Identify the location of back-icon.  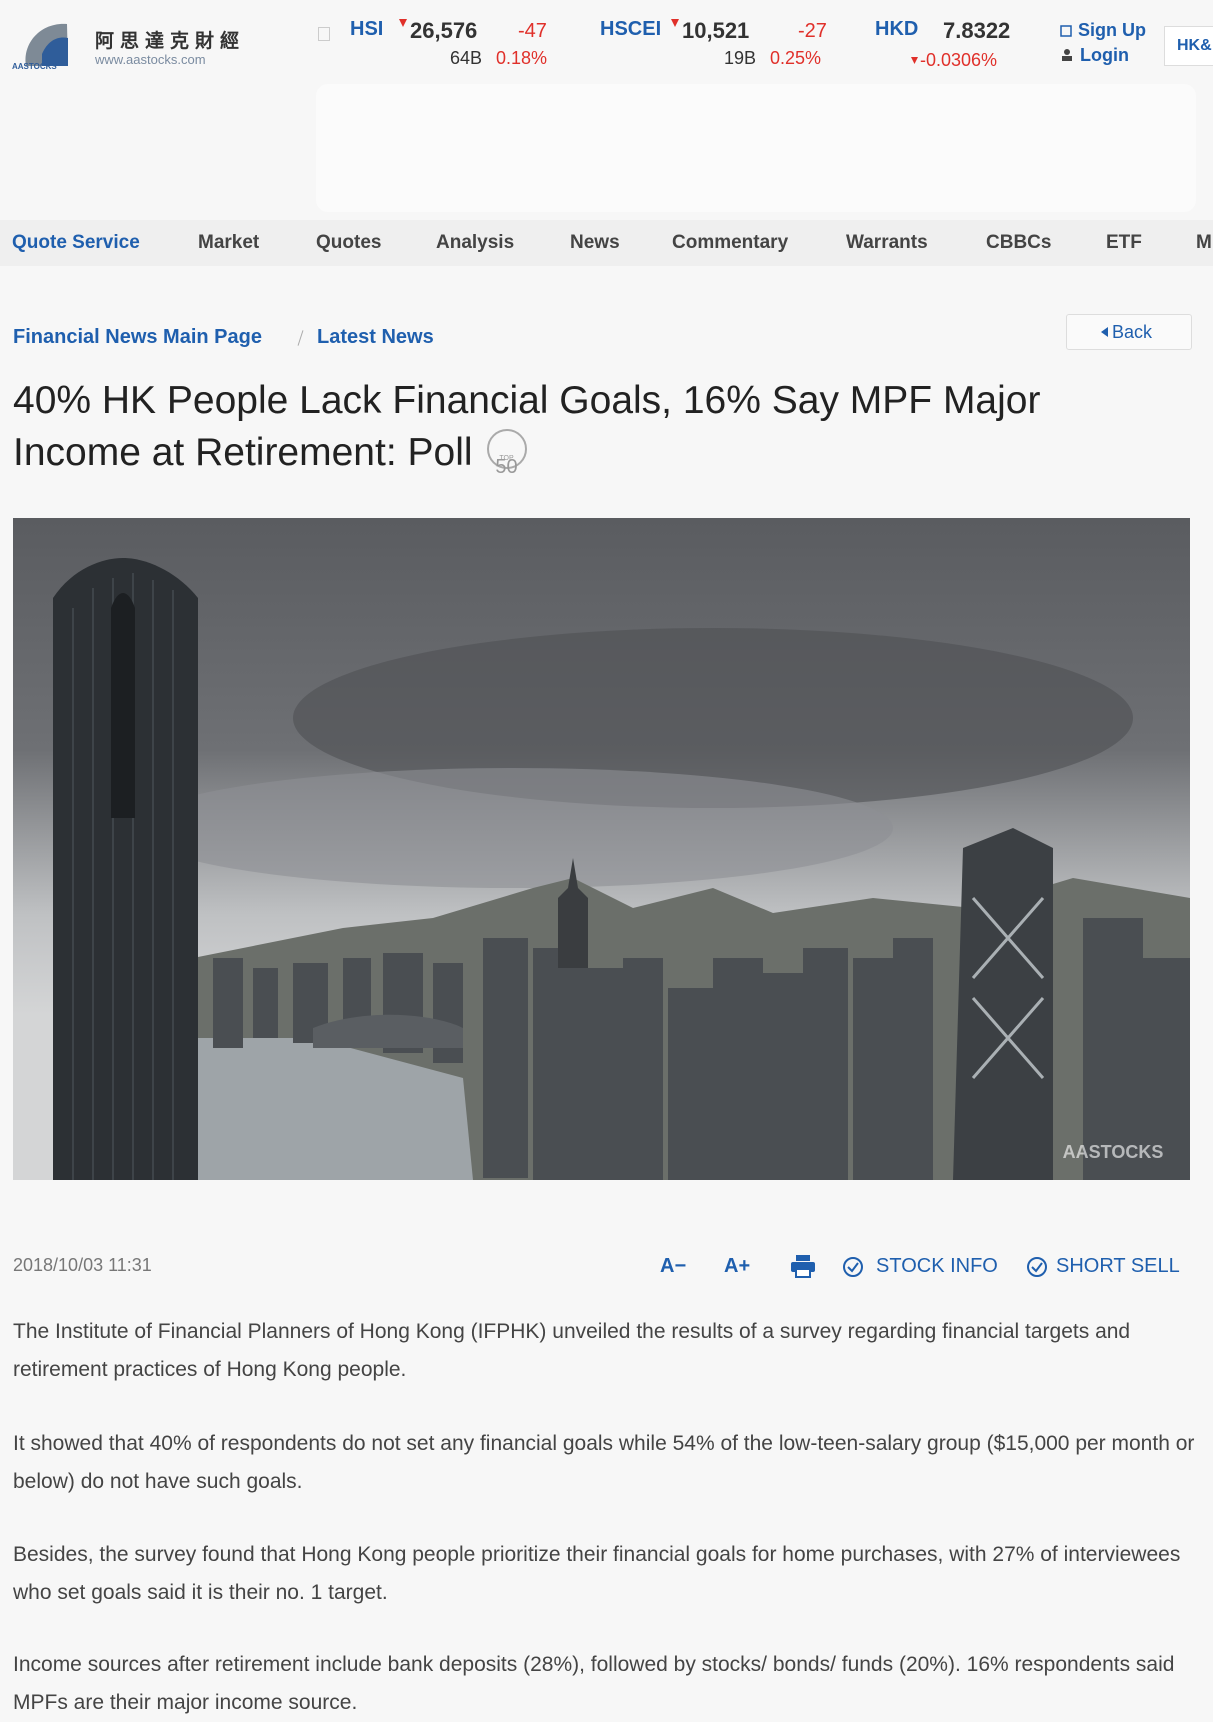
(1104, 332).